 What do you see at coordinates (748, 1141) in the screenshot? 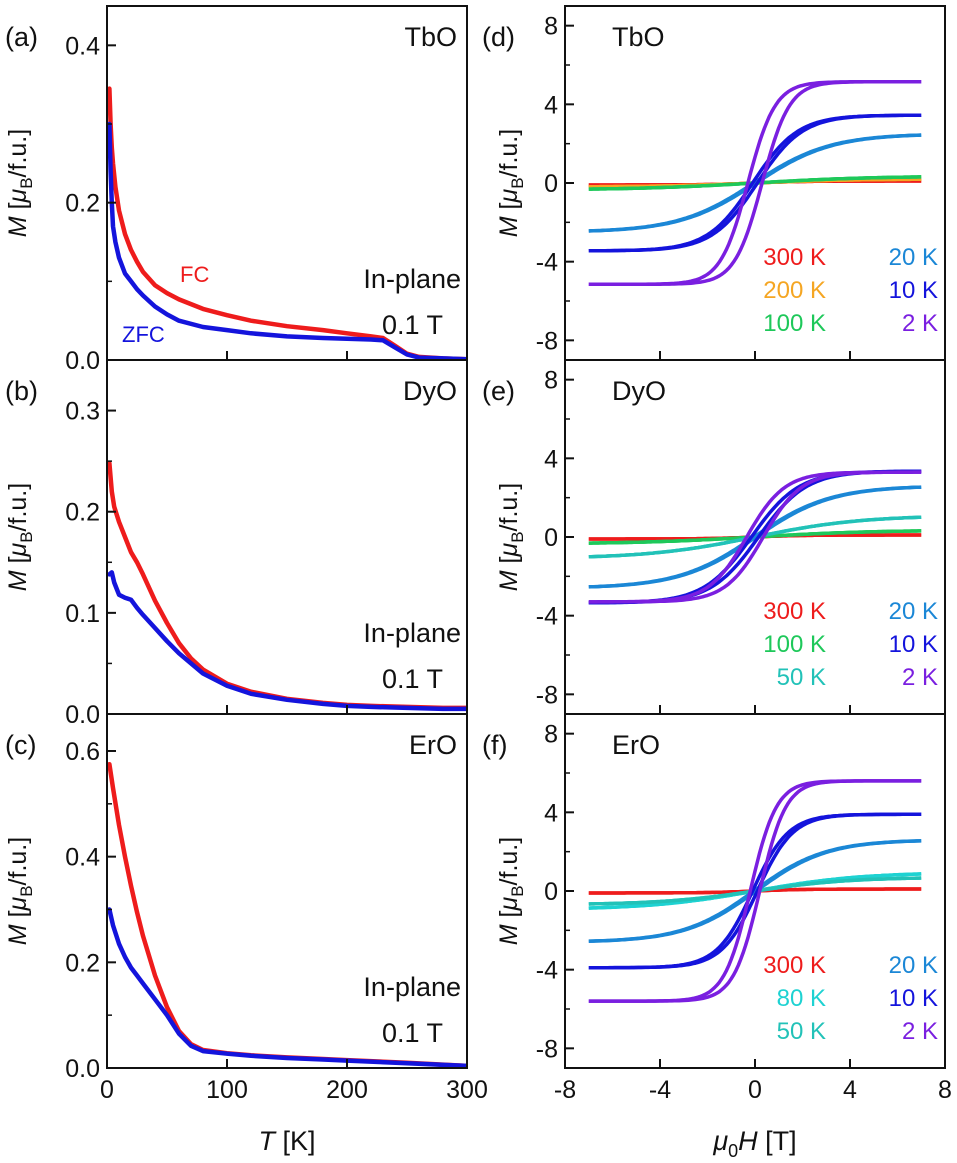
I see `x-axis-label-symbol: H` at bounding box center [748, 1141].